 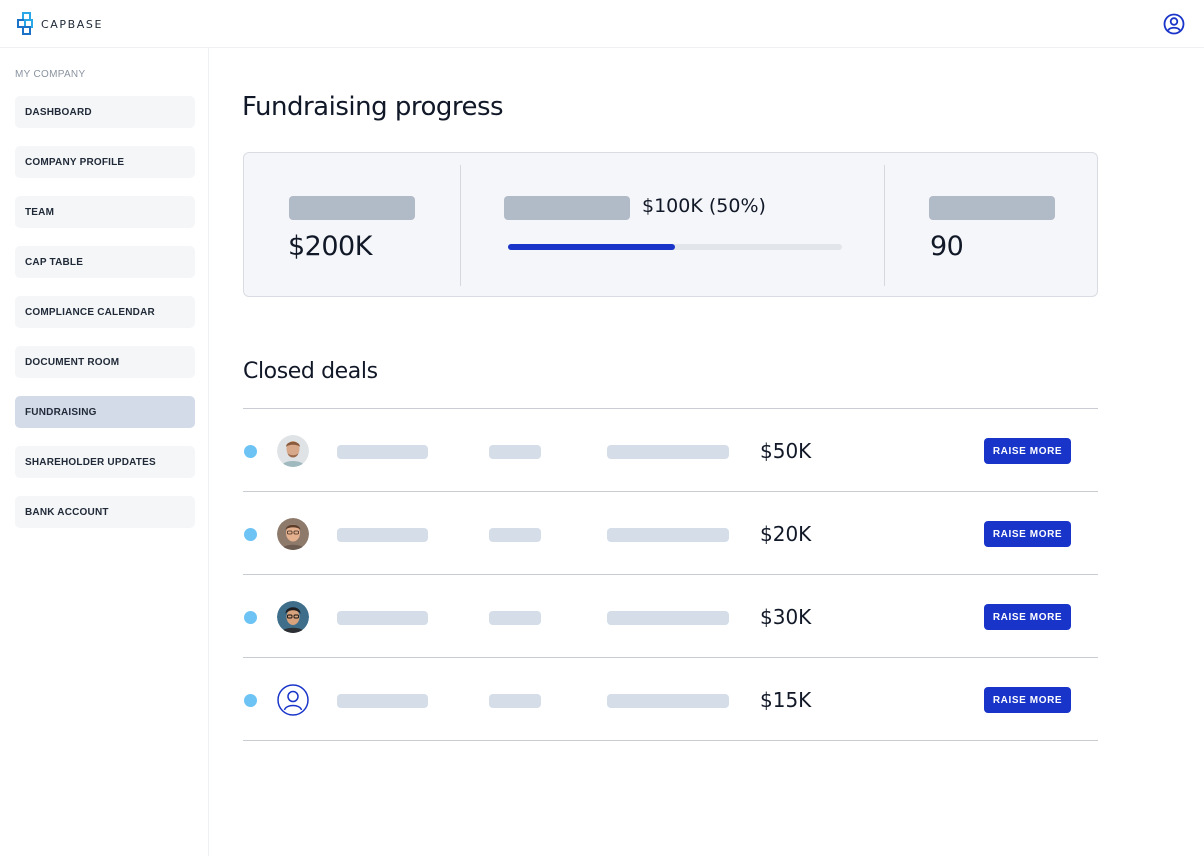 What do you see at coordinates (947, 246) in the screenshot?
I see `stat-value-count: 90` at bounding box center [947, 246].